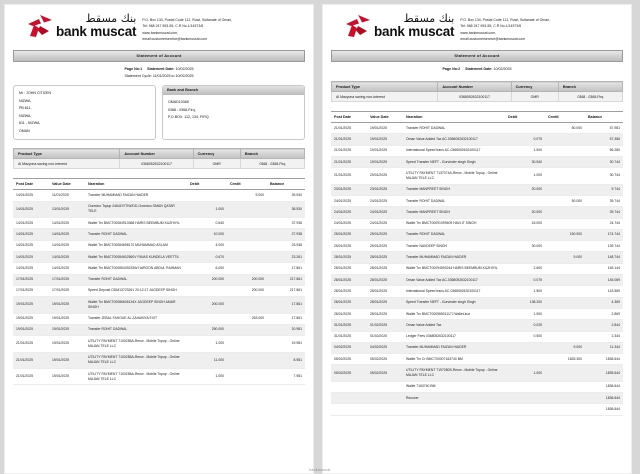 This screenshot has height=474, width=640. I want to click on contact-line-3: www.bankmuscat.com,, so click(160, 32).